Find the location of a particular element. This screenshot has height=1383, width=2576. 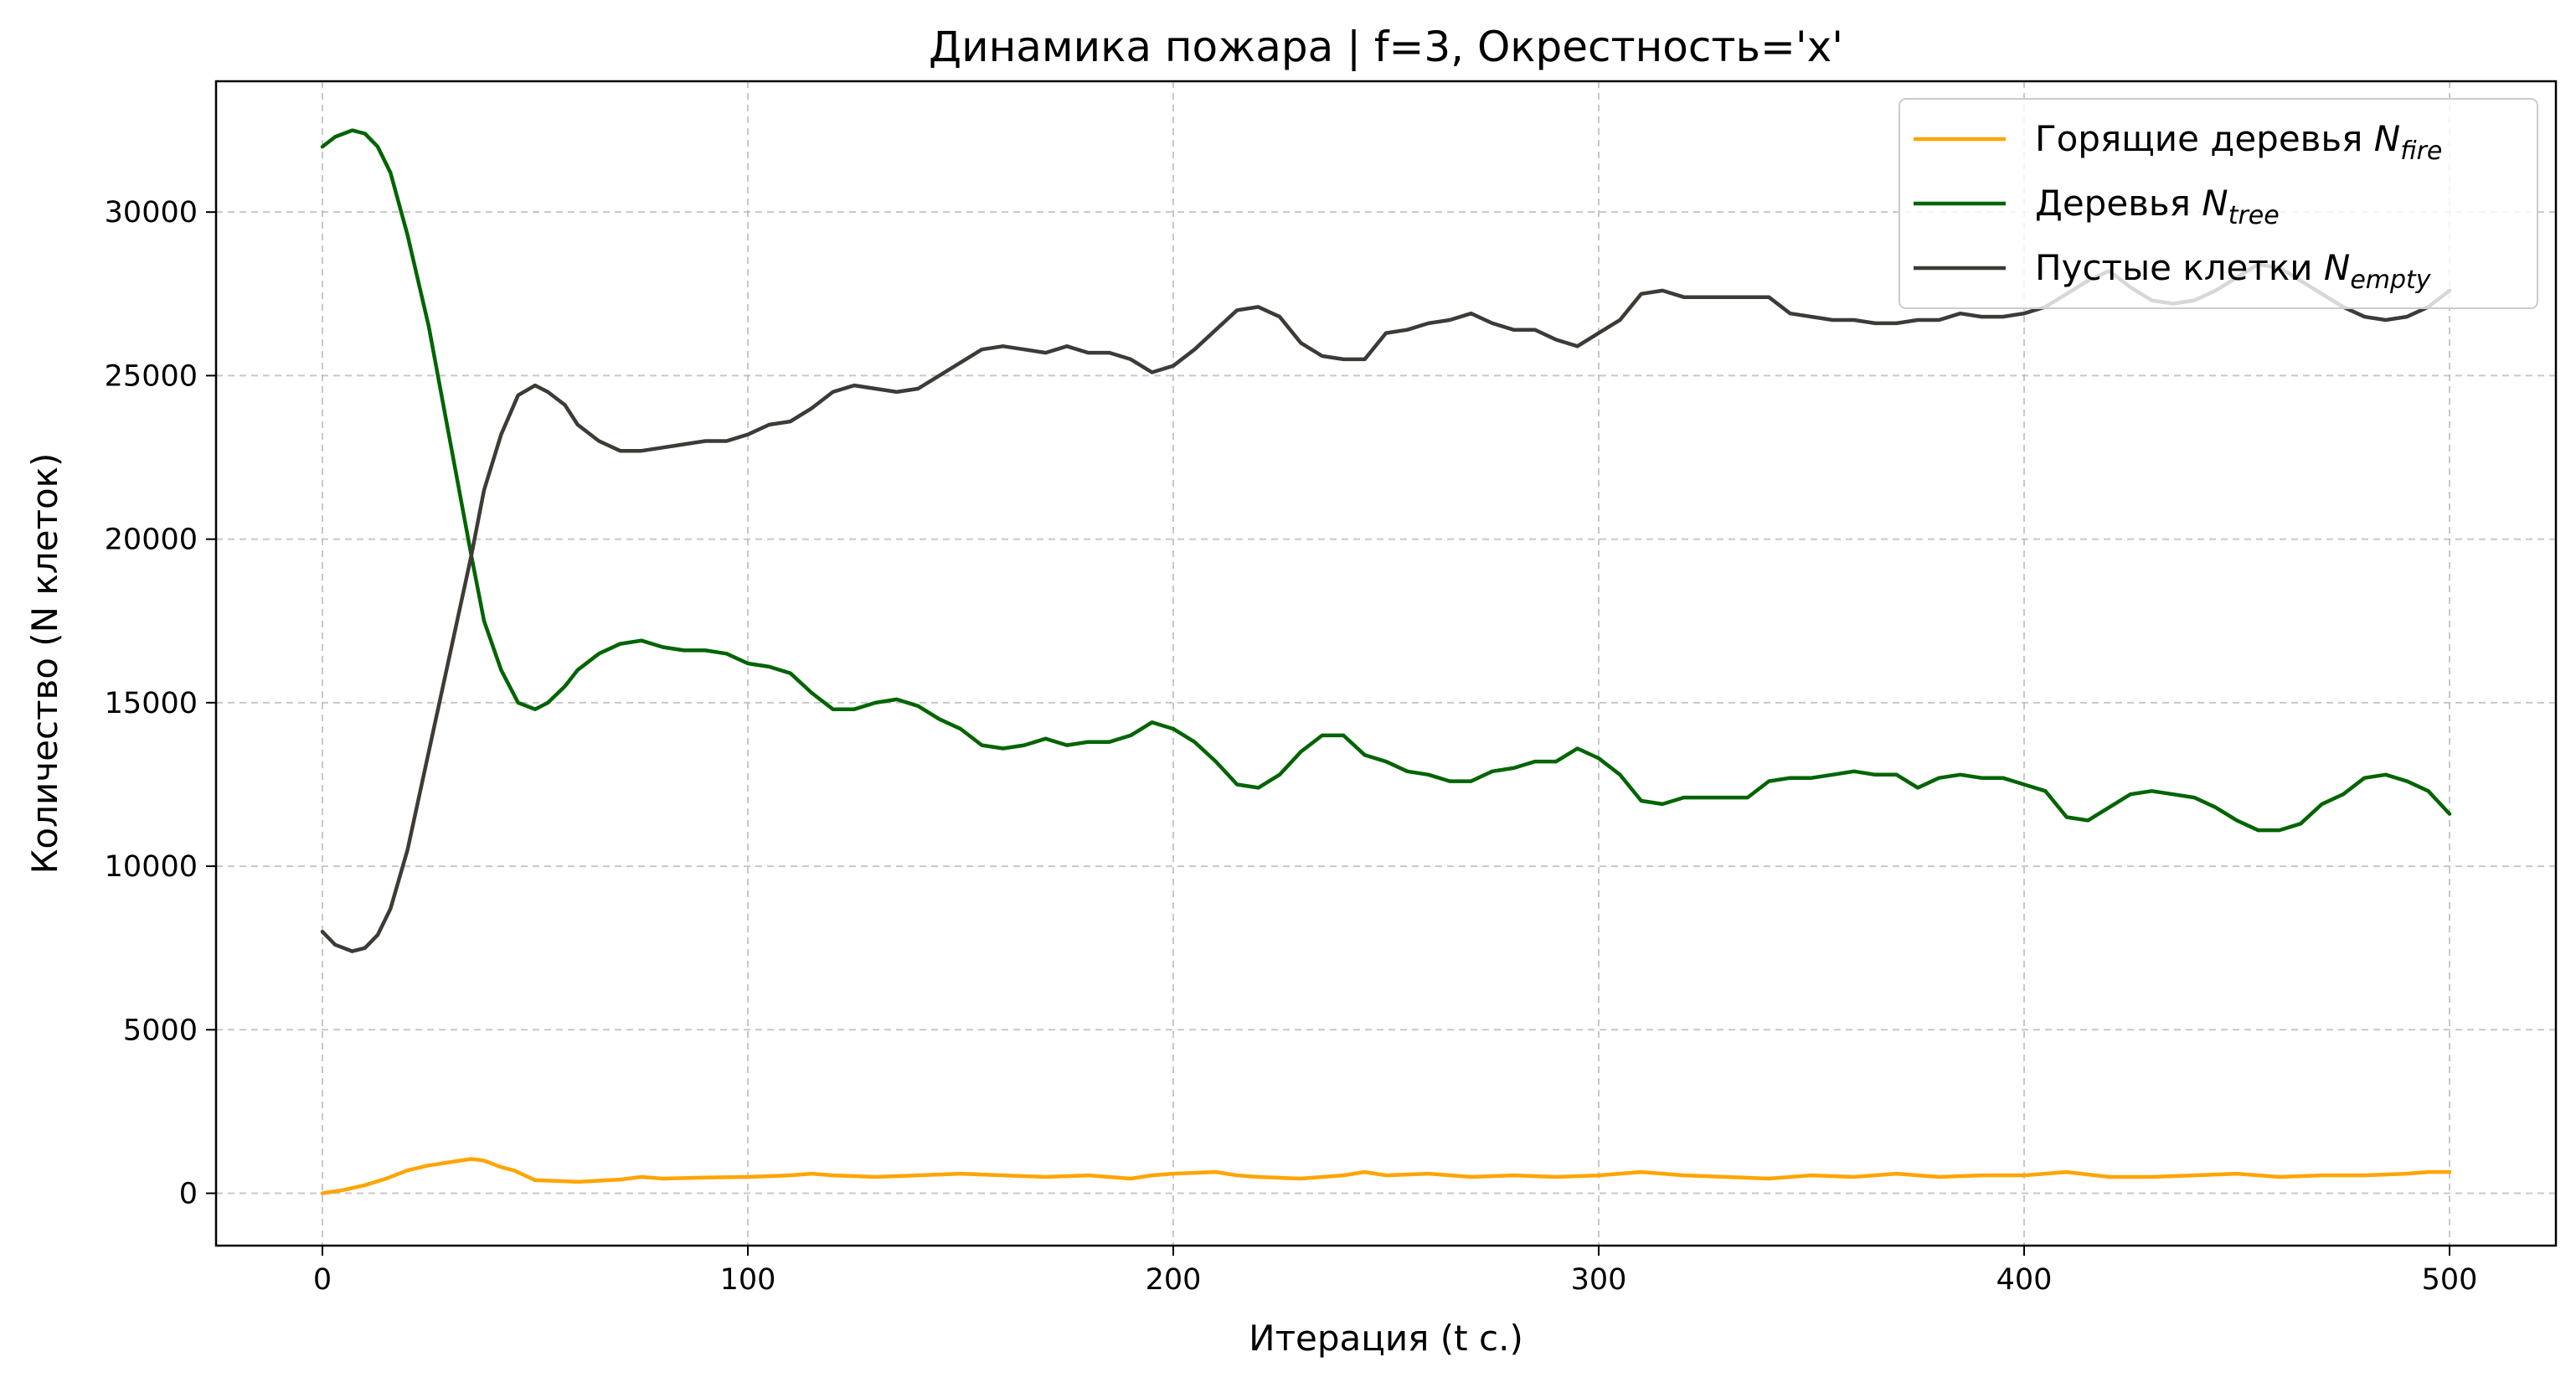

chart-title: Динамика пожара | f=3, Окрестность='x' is located at coordinates (1386, 47).